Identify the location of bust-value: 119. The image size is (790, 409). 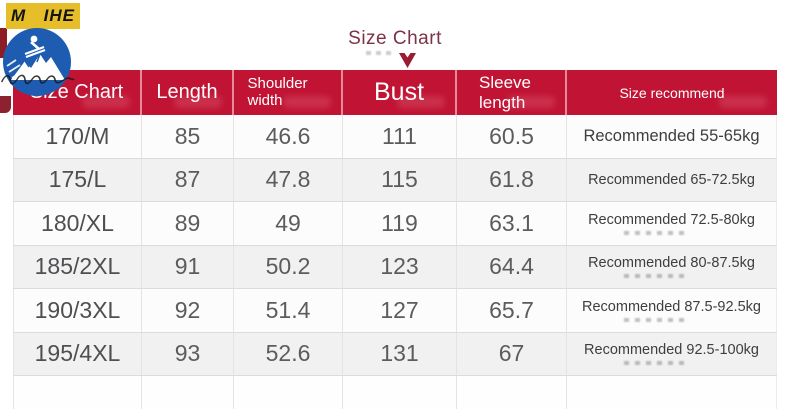
(399, 222).